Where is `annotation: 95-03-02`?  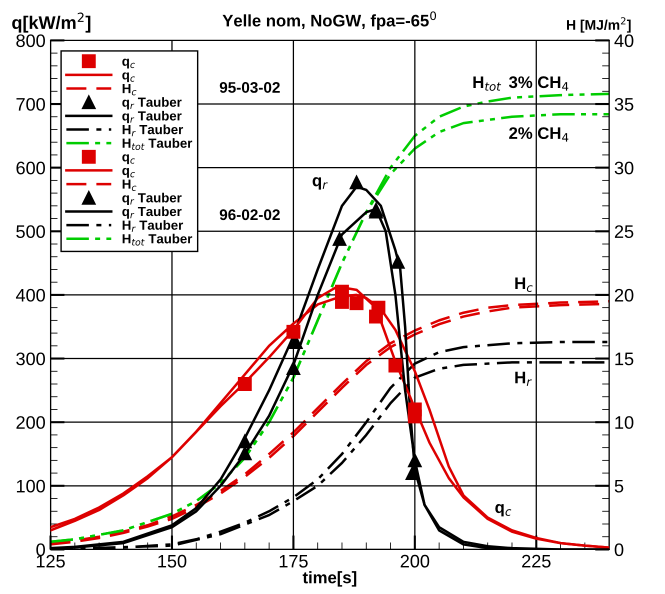 annotation: 95-03-02 is located at coordinates (250, 87).